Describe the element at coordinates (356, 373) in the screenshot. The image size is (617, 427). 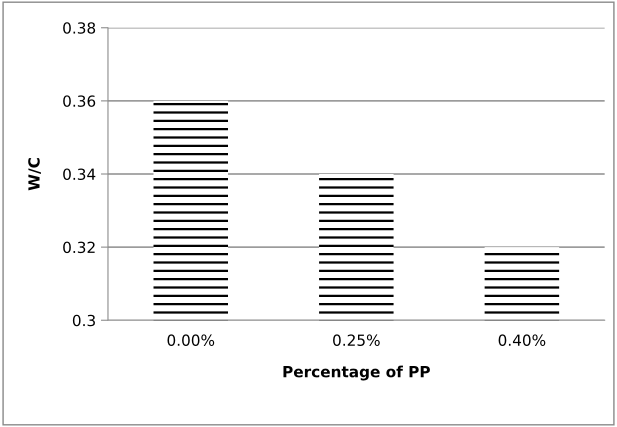
I see `x-axis-title: Percentage of PP` at that location.